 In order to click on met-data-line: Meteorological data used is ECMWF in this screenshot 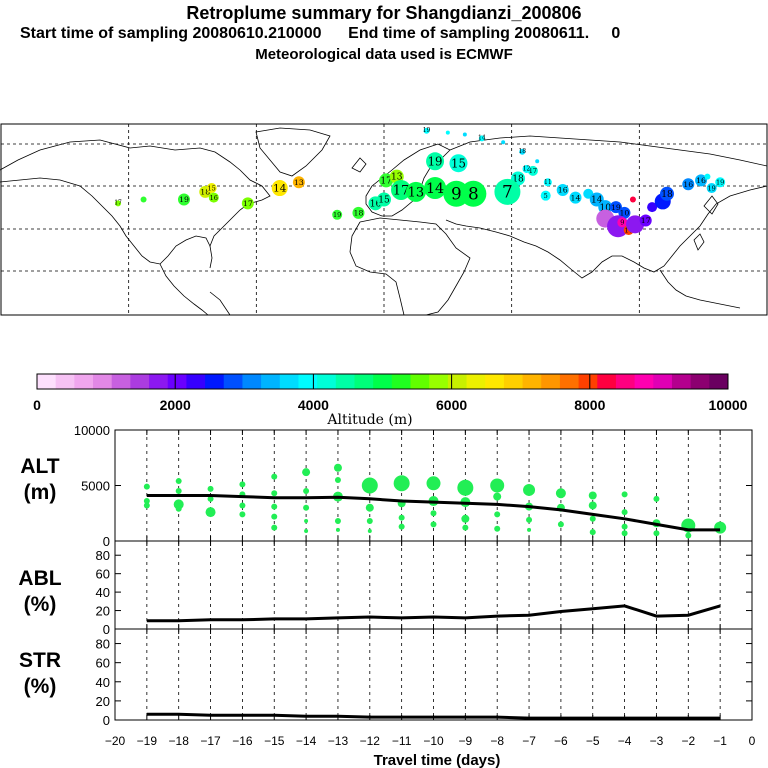, I will do `click(384, 54)`.